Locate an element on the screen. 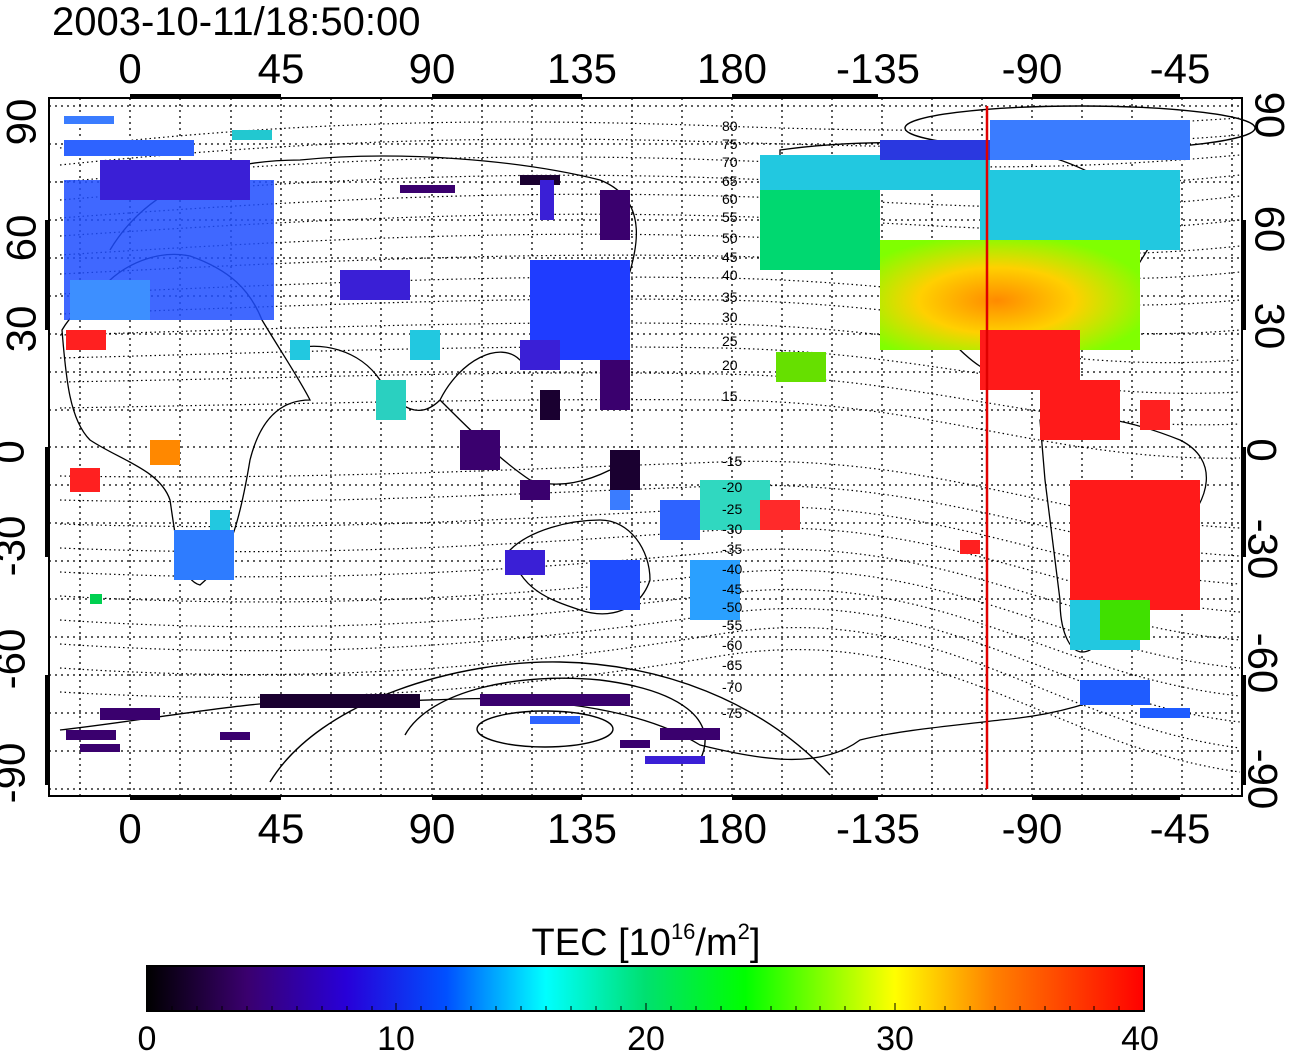 The image size is (1292, 1058). bottom-lon-tick: 45 is located at coordinates (281, 828).